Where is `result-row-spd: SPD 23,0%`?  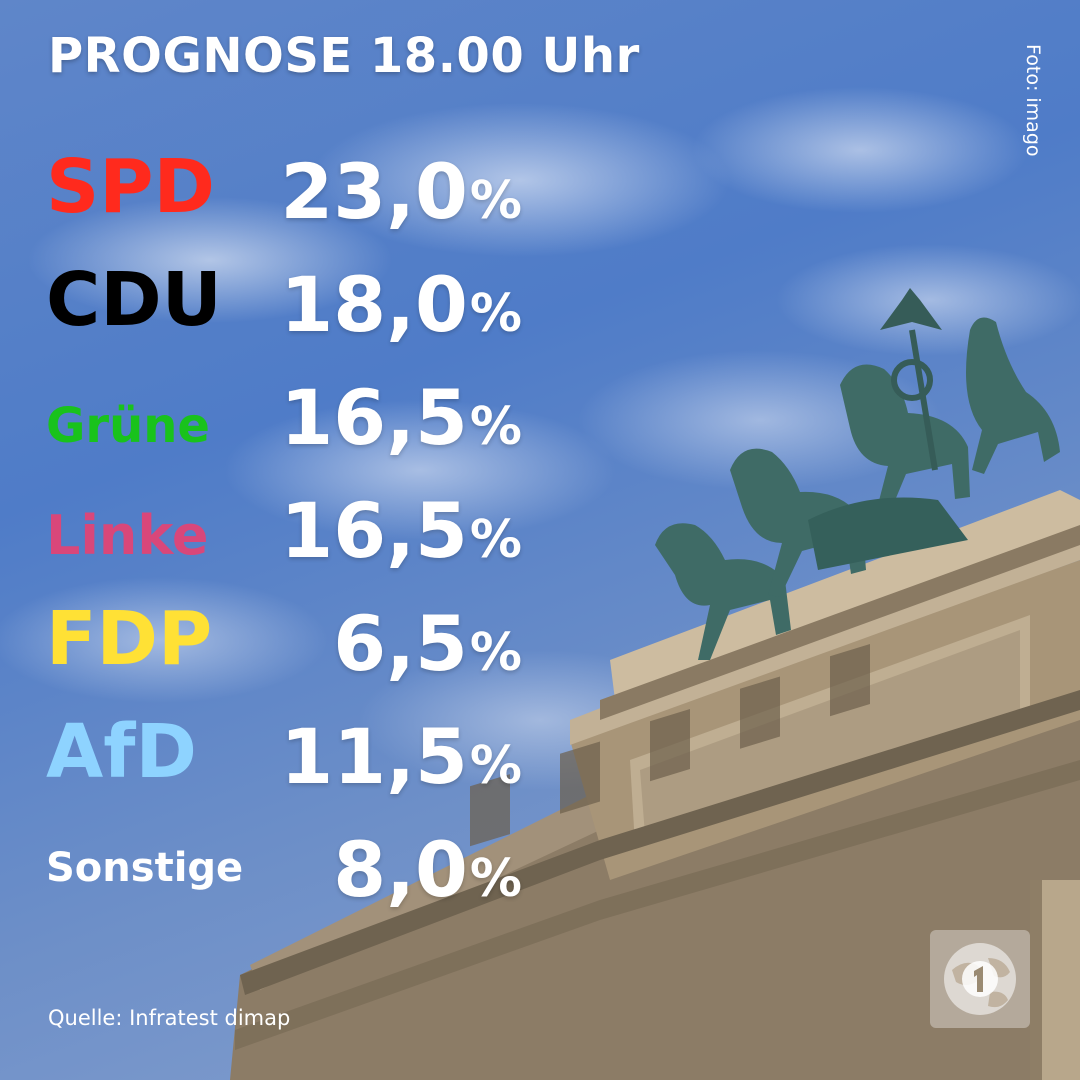
result-row-spd: SPD 23,0% is located at coordinates (280, 183).